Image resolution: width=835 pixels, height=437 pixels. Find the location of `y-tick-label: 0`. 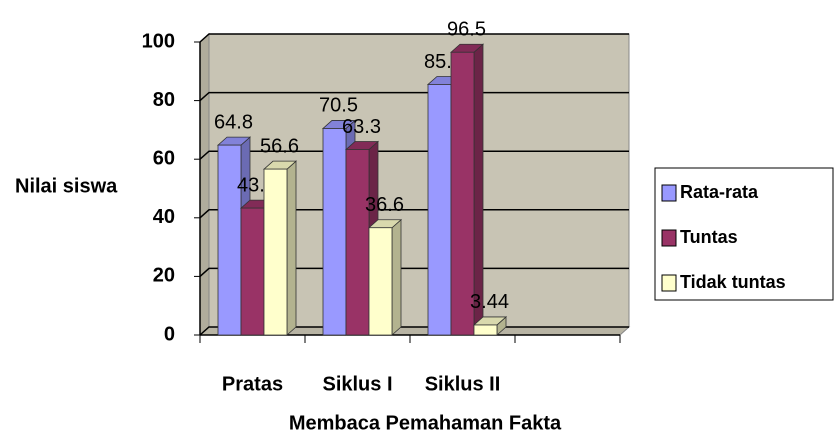

y-tick-label: 0 is located at coordinates (169, 334).